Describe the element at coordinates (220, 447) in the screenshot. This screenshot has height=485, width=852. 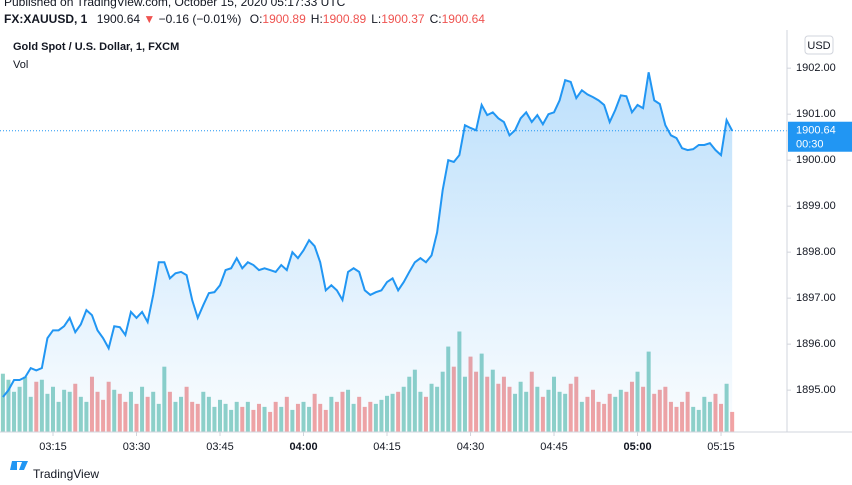
I see `x-tick-label: 03:45` at that location.